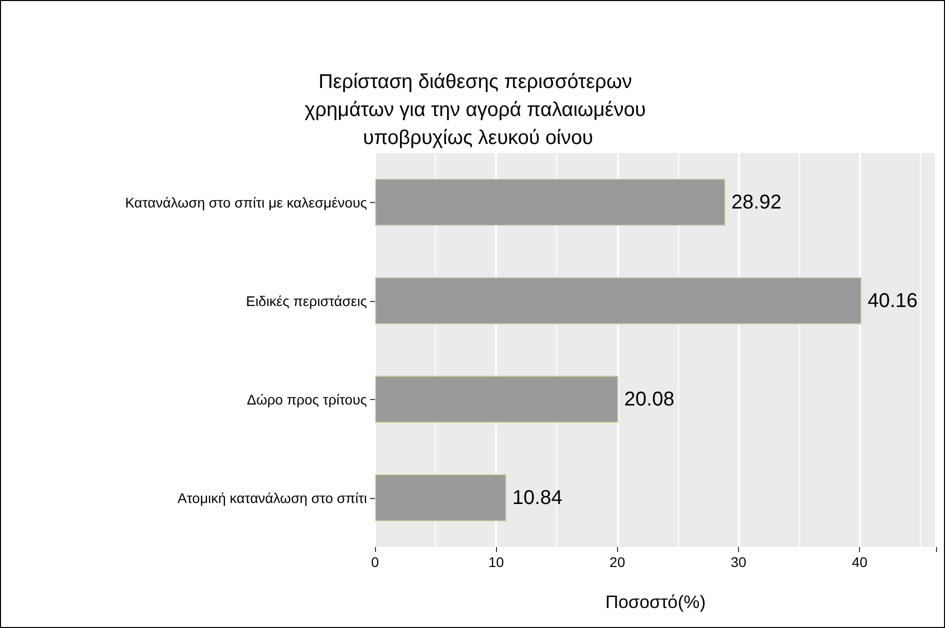 The height and width of the screenshot is (628, 945). I want to click on x-axis-title: Ποσοστό(%), so click(655, 602).